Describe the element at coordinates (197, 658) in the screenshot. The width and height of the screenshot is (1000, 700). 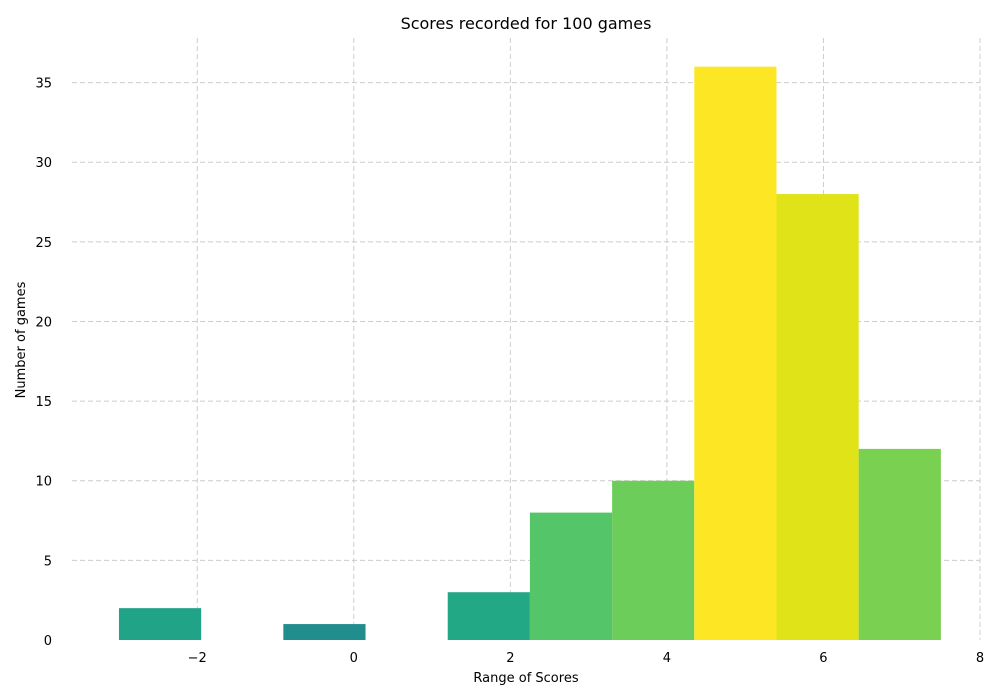
I see `x-tick-label: −2` at that location.